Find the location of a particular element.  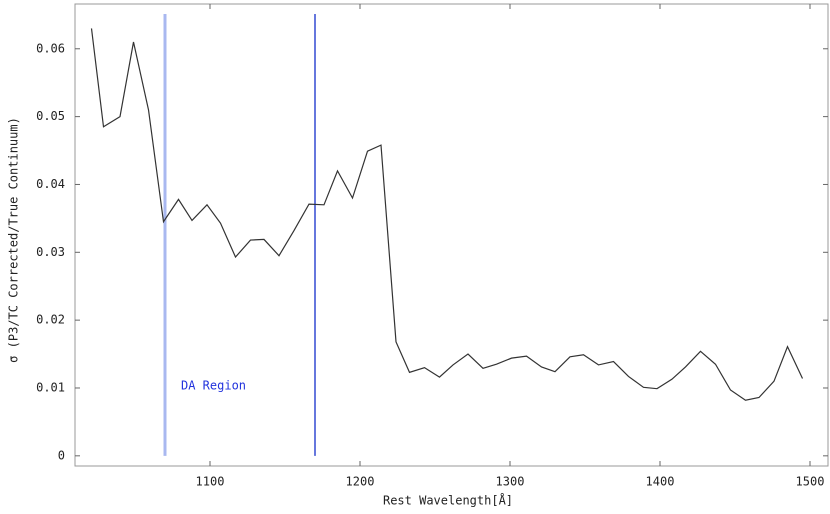

y-tick-label: 0.02 is located at coordinates (50, 320).